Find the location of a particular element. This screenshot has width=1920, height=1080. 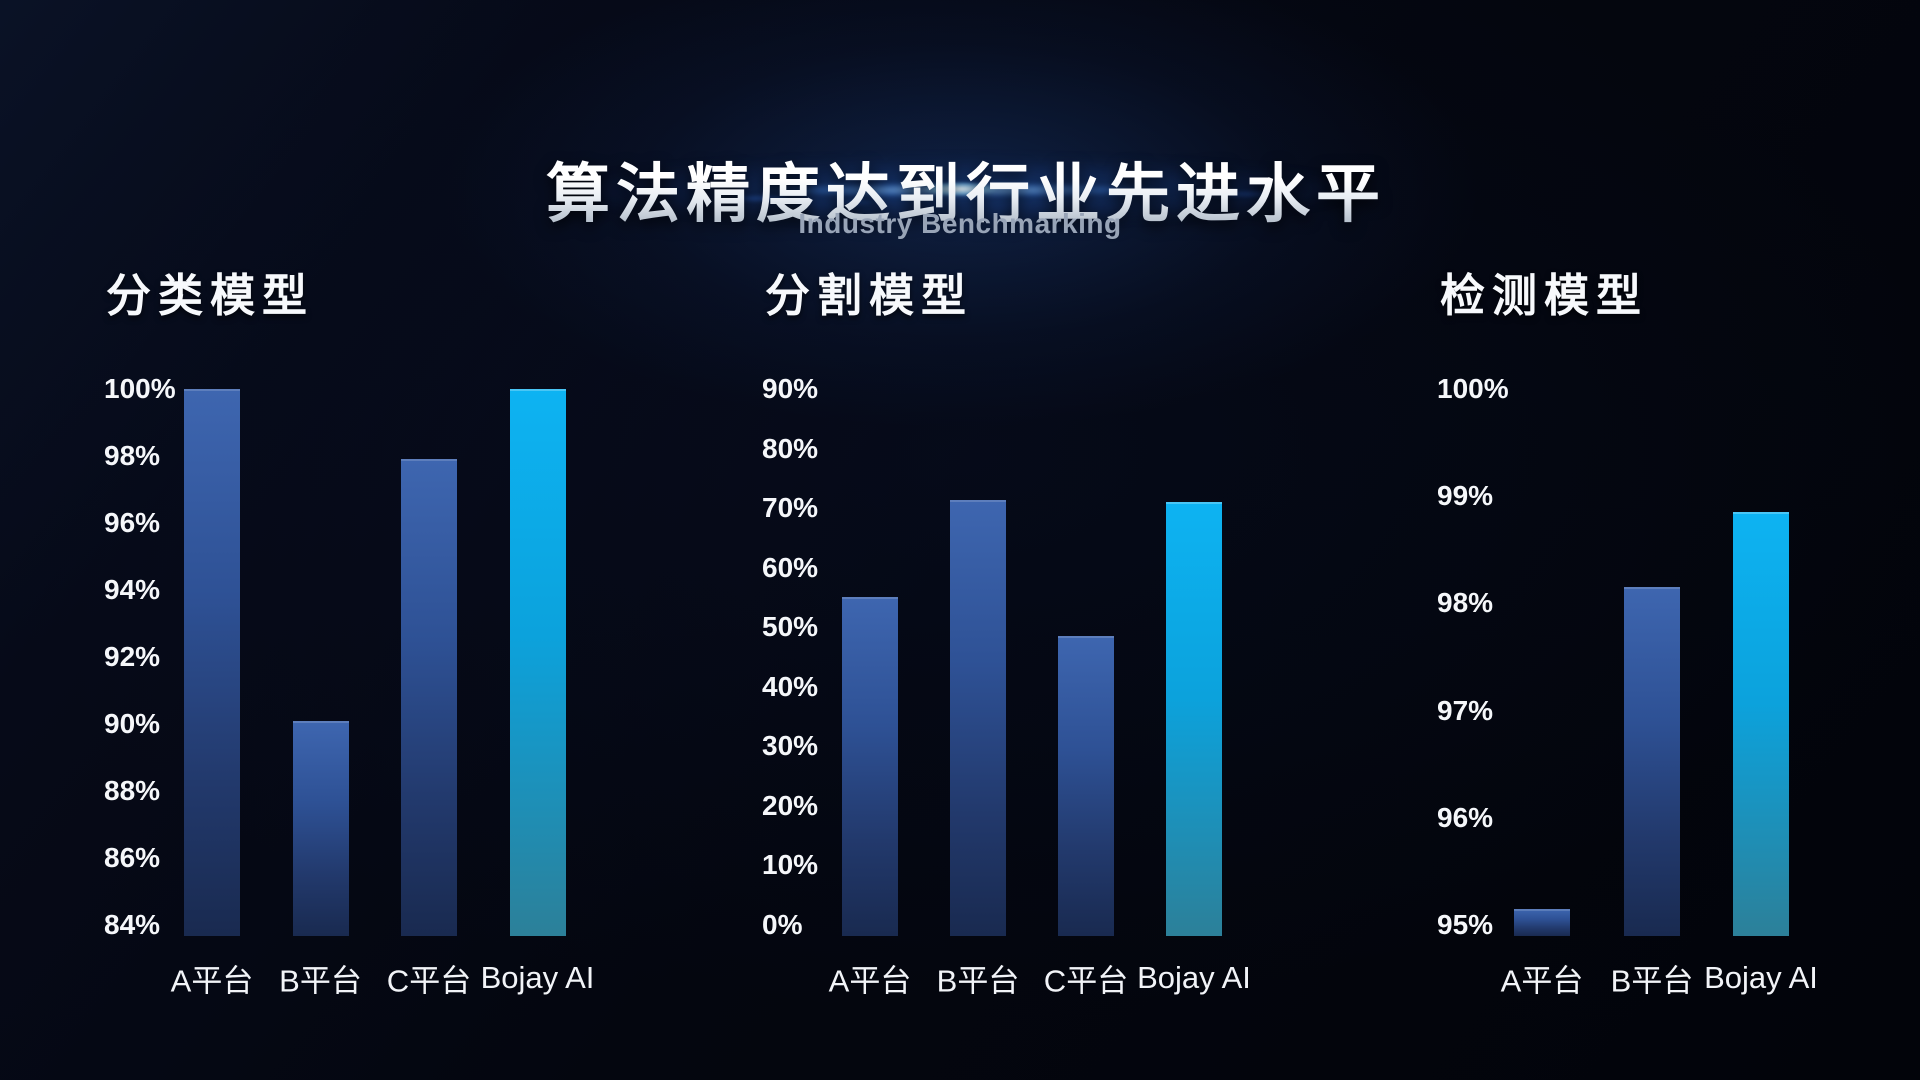

y-axis-tick-label: 99% is located at coordinates (1465, 496).